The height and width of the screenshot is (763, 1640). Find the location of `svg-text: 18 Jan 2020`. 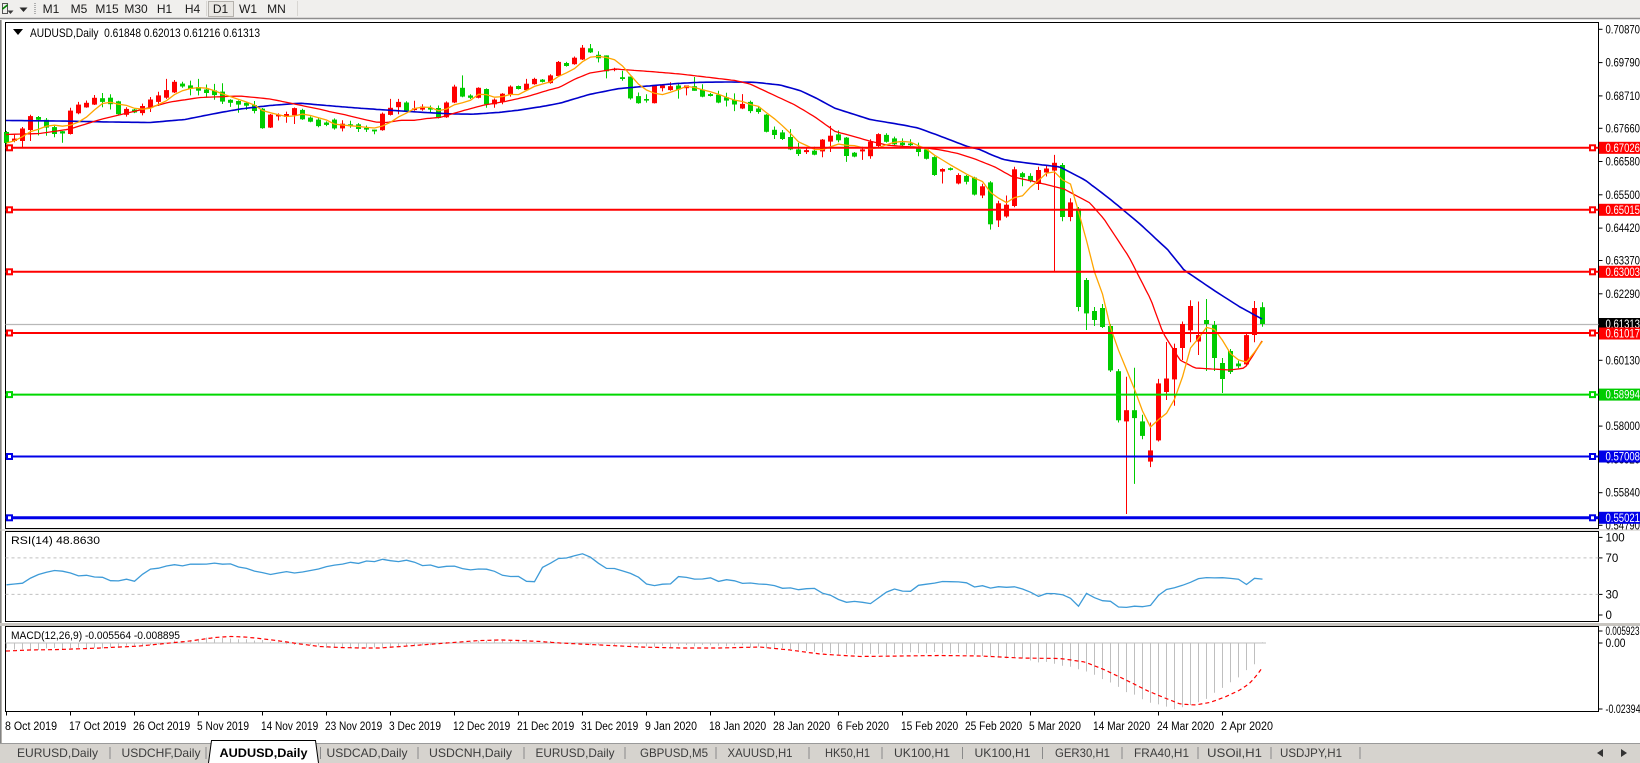

svg-text: 18 Jan 2020 is located at coordinates (737, 727).